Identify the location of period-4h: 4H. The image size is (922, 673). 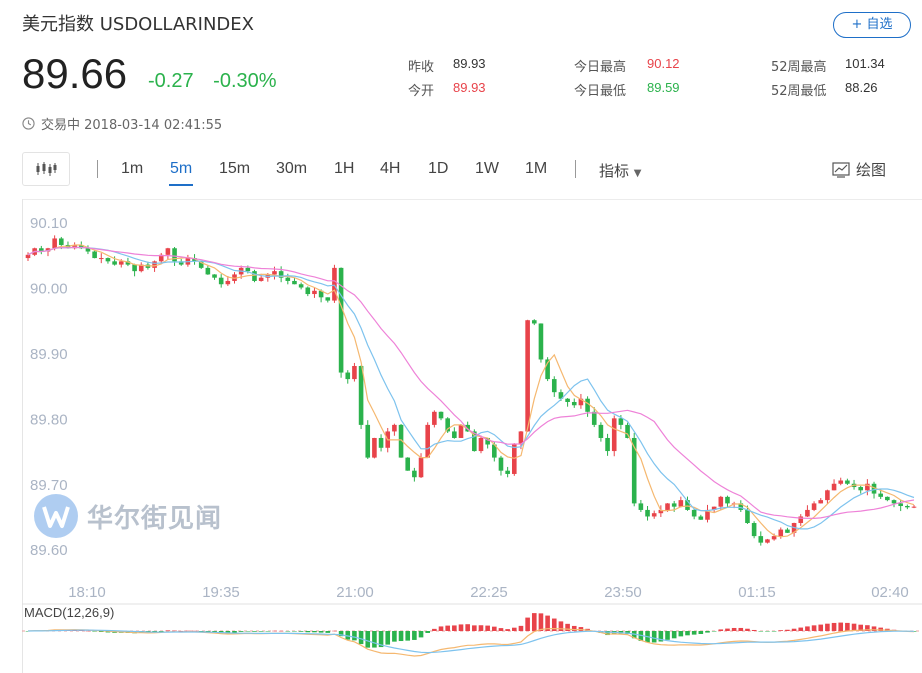
(390, 168).